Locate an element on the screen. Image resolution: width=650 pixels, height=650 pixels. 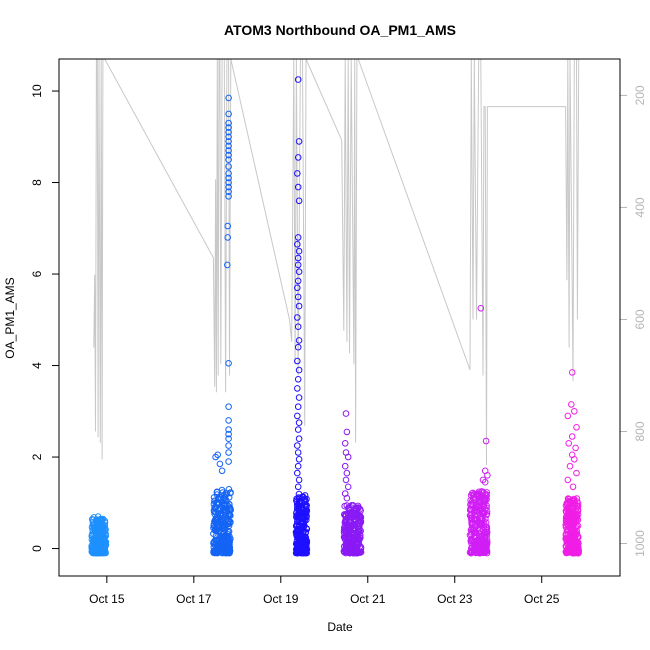
y-tick-label: 4 is located at coordinates (37, 365).